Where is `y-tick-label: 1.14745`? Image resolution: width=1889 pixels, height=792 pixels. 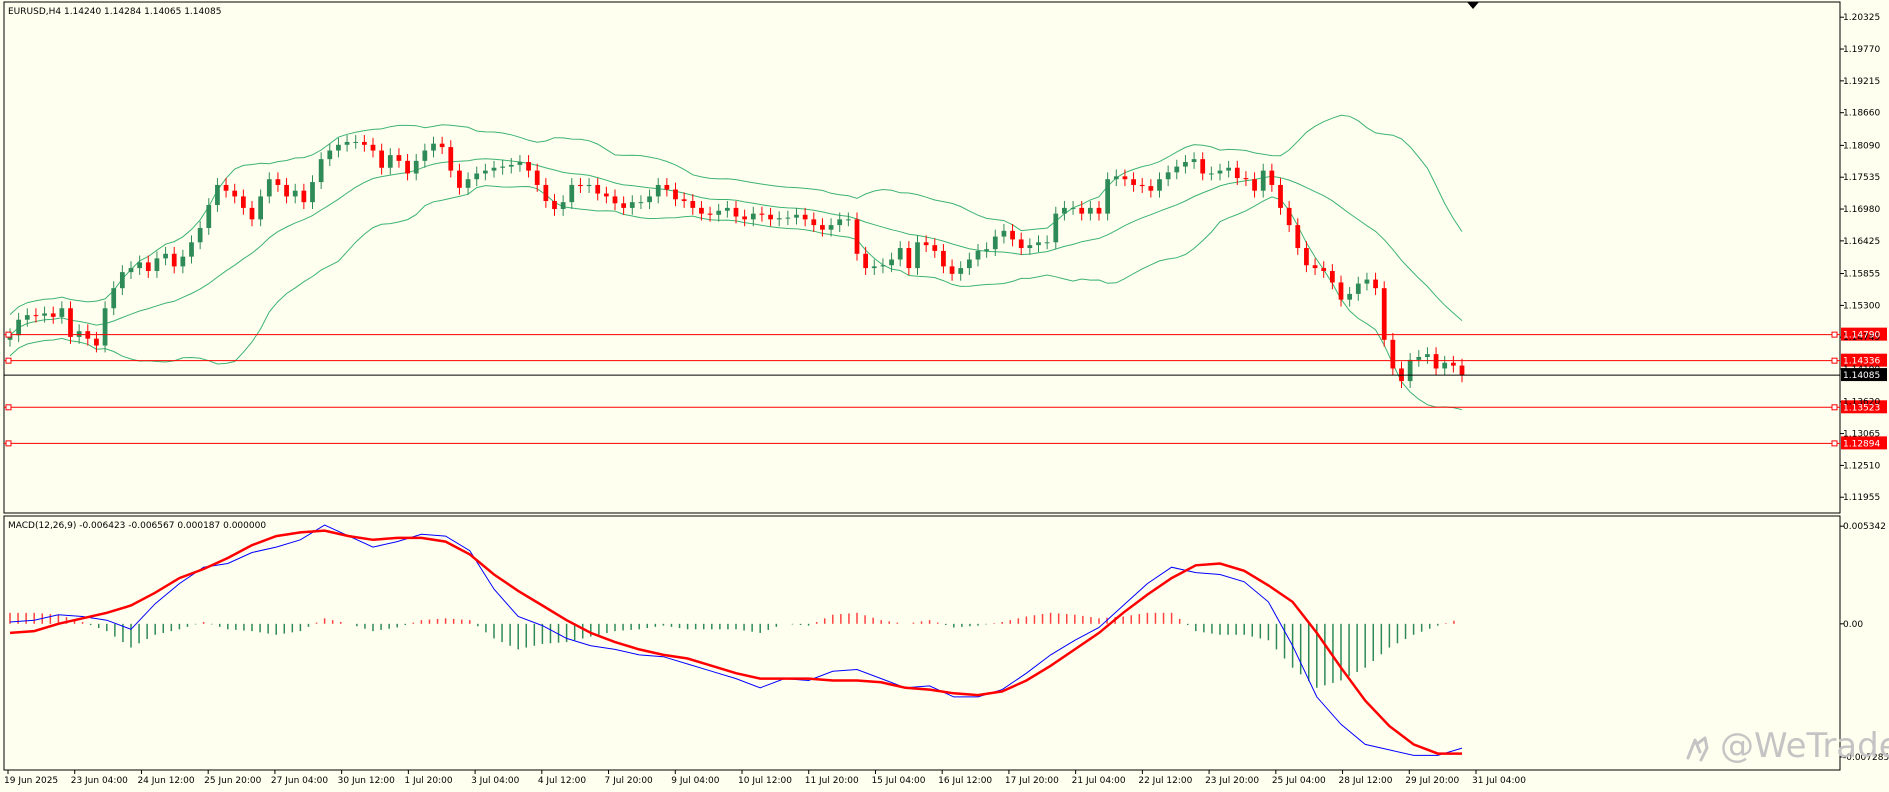 y-tick-label: 1.14745 is located at coordinates (1861, 338).